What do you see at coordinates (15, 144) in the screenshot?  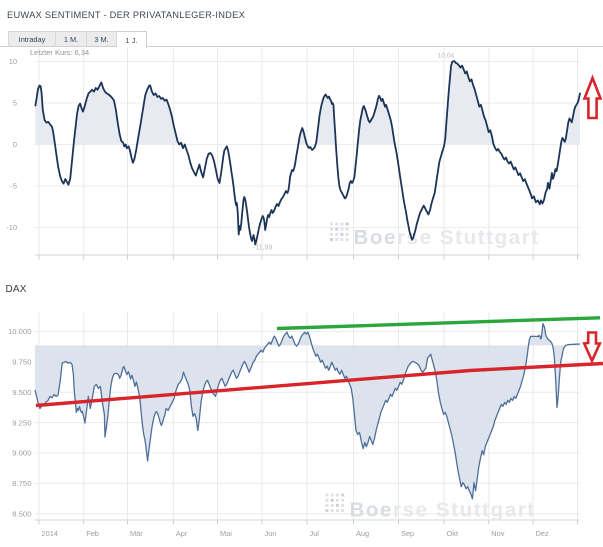 I see `svg-text: 0` at bounding box center [15, 144].